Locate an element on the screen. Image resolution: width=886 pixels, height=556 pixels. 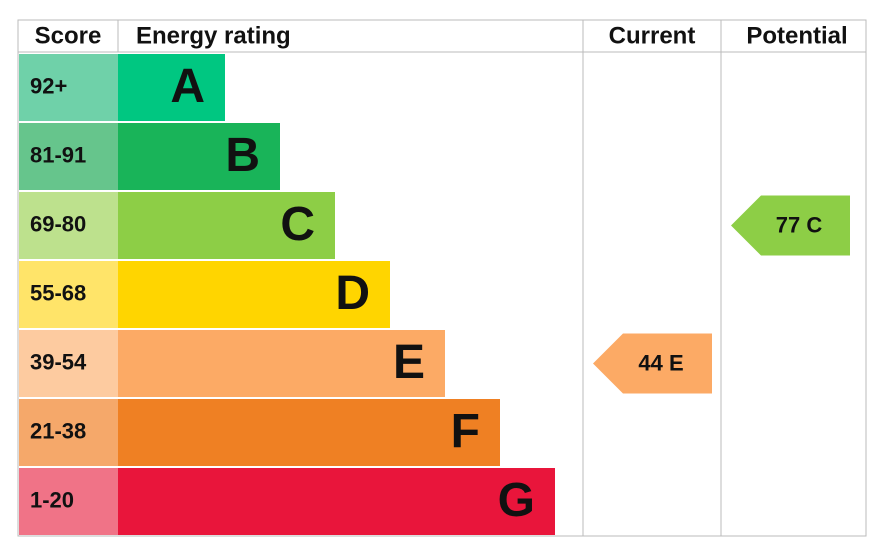
band-letter: D is located at coordinates (352, 293).